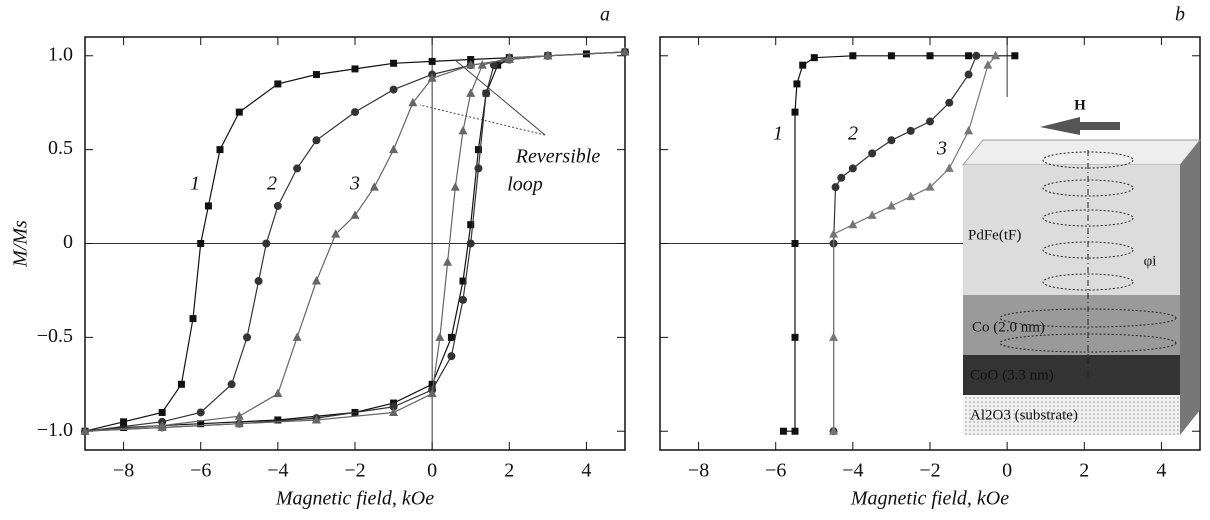  What do you see at coordinates (698, 471) in the screenshot?
I see `x-tick-label: −8` at bounding box center [698, 471].